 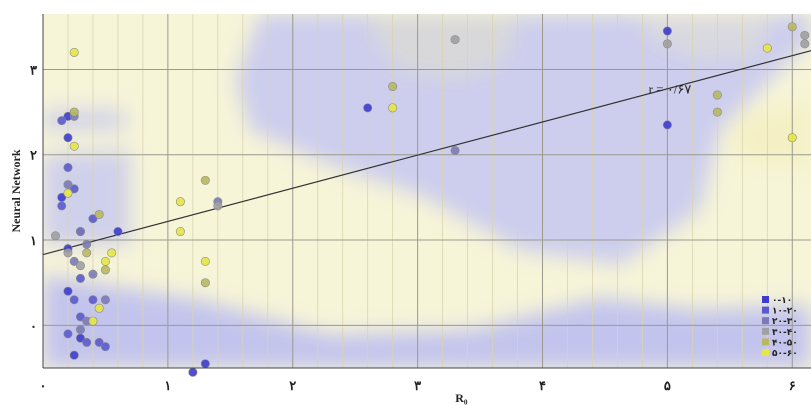 What do you see at coordinates (84, 120) in the screenshot?
I see `blue-region-left-upper` at bounding box center [84, 120].